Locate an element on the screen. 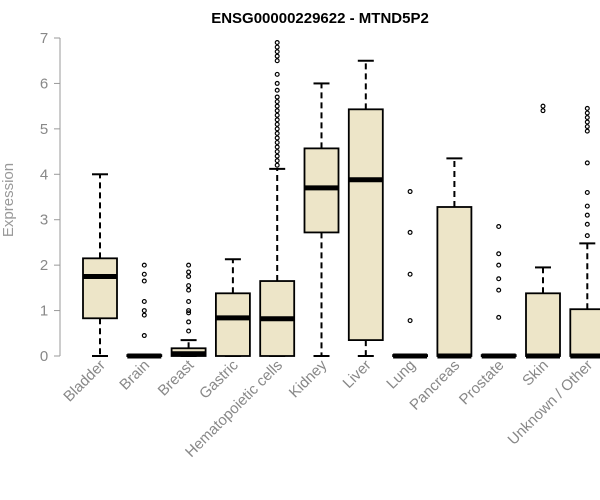 The image size is (600, 500). box-gastric is located at coordinates (232, 307).